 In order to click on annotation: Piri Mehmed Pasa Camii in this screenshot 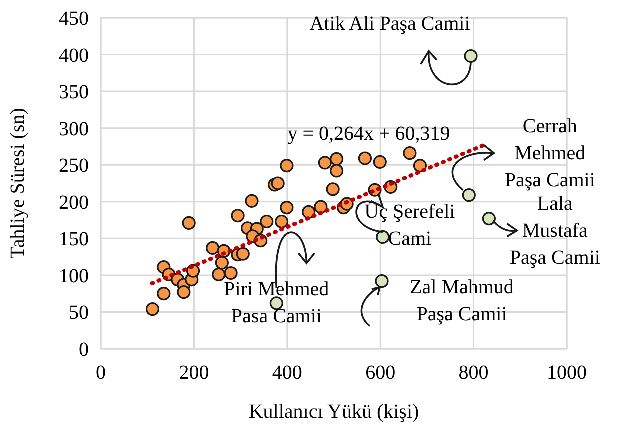, I will do `click(277, 303)`.